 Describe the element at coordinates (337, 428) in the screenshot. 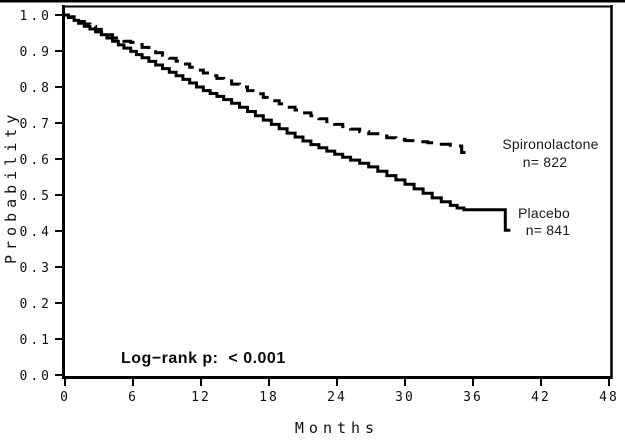

I see `x-axis-title: Months` at that location.